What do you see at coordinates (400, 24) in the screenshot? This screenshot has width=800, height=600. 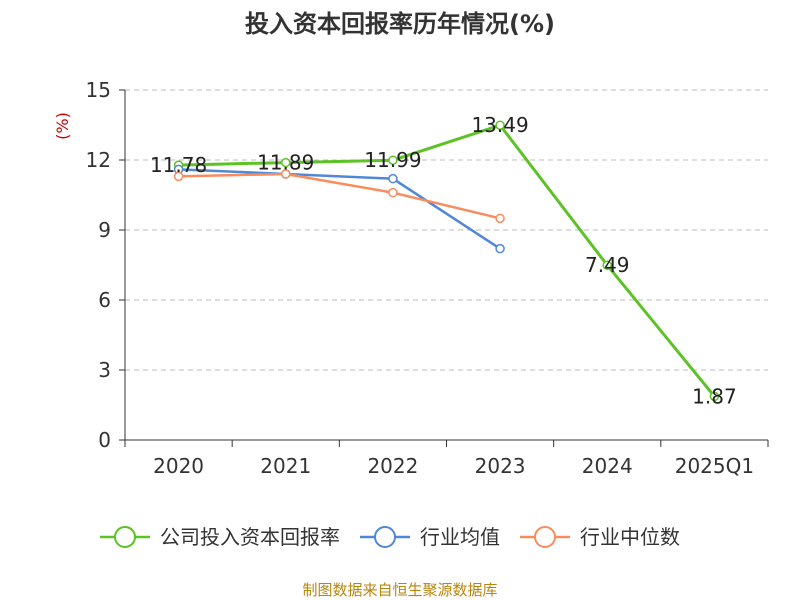 I see `chart-title: 投入资本回报率历年情况(%)` at bounding box center [400, 24].